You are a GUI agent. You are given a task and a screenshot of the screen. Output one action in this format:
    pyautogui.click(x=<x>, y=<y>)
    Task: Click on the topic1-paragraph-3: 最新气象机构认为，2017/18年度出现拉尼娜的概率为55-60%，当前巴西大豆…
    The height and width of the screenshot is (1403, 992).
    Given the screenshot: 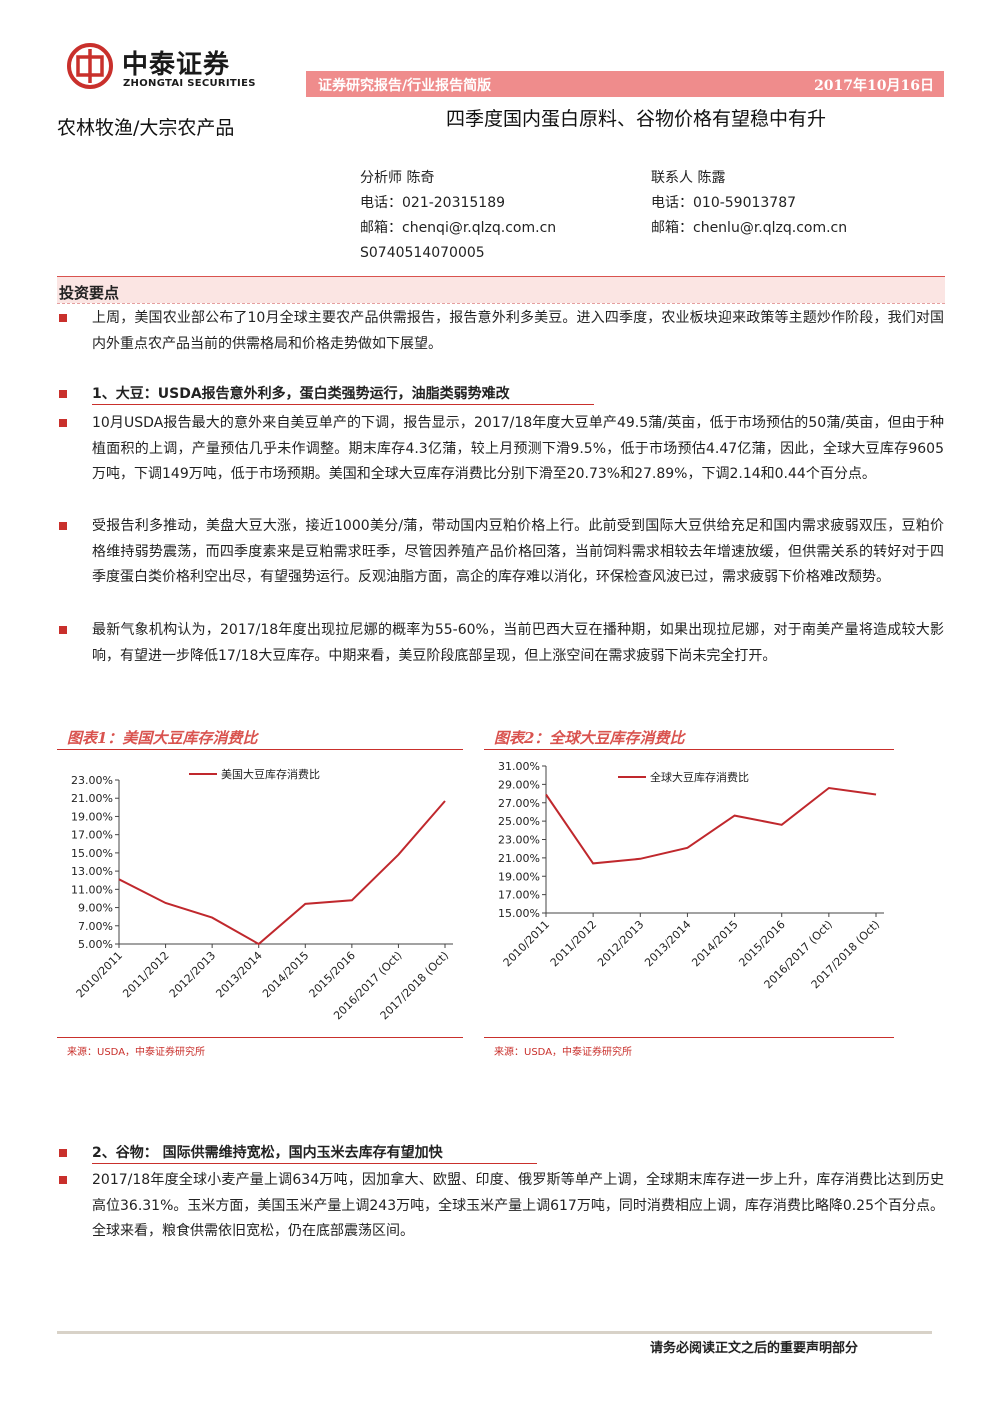 What is the action you would take?
    pyautogui.click(x=501, y=657)
    